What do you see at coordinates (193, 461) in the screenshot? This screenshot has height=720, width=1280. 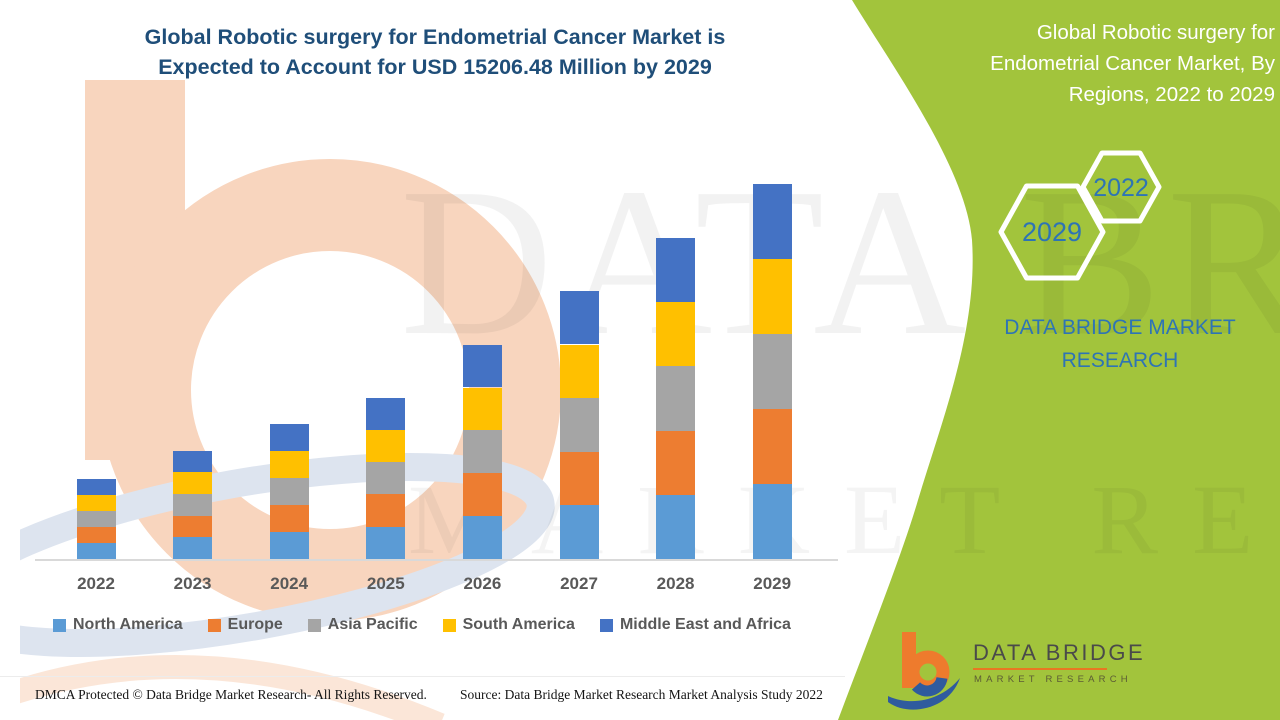 I see `bar-segment-2023-middle-east-and-africa` at bounding box center [193, 461].